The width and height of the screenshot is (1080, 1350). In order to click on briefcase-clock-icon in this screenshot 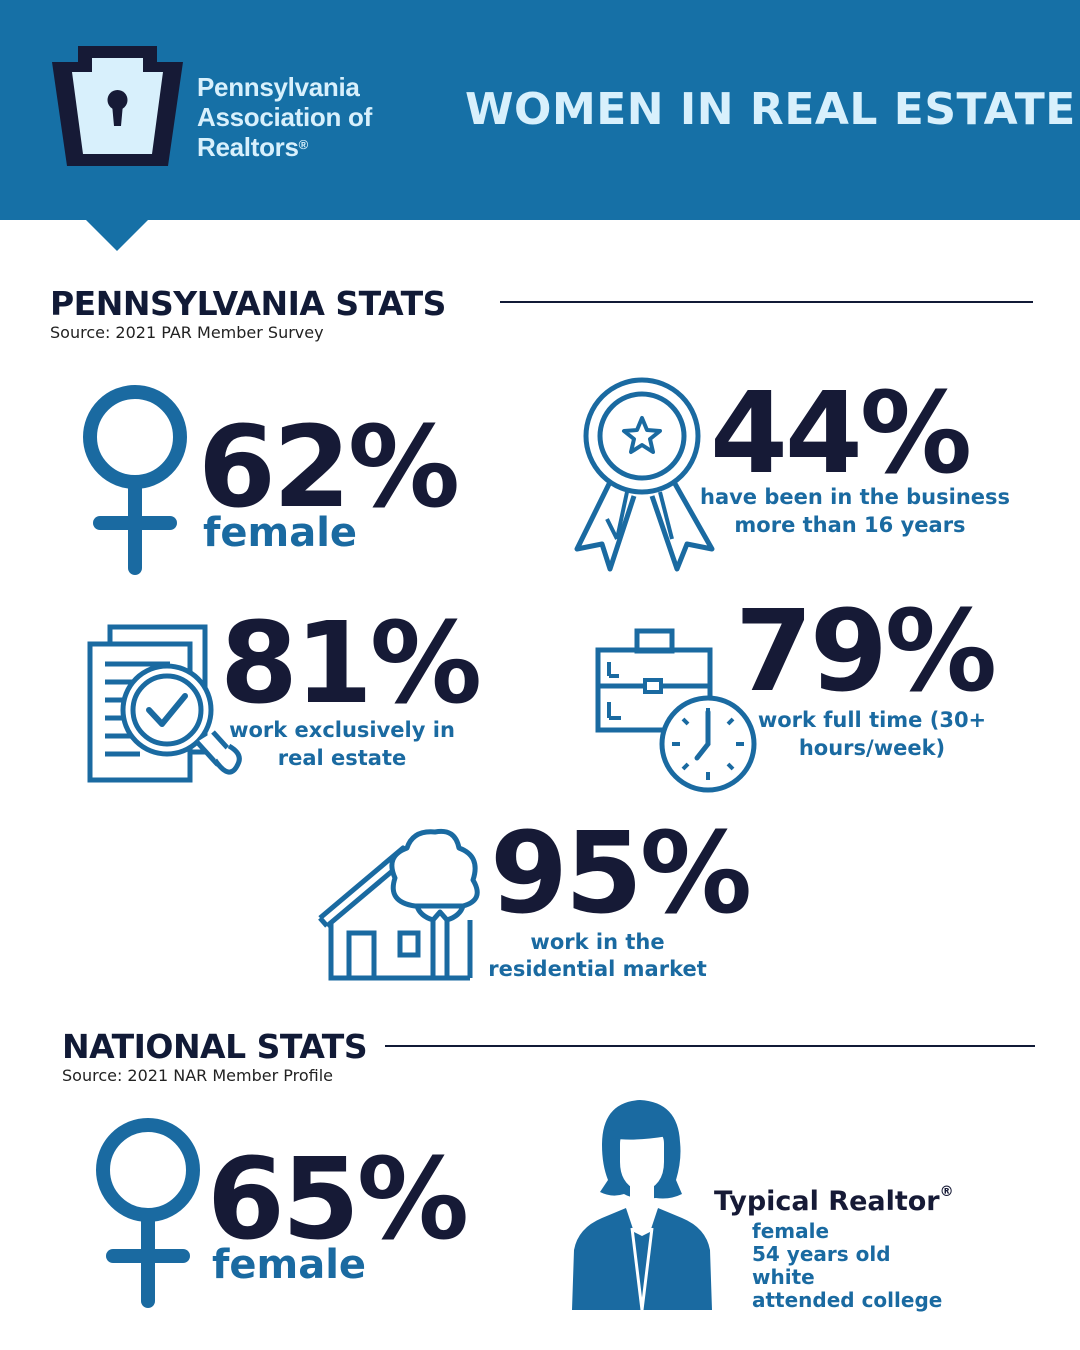, I will do `click(676, 710)`.